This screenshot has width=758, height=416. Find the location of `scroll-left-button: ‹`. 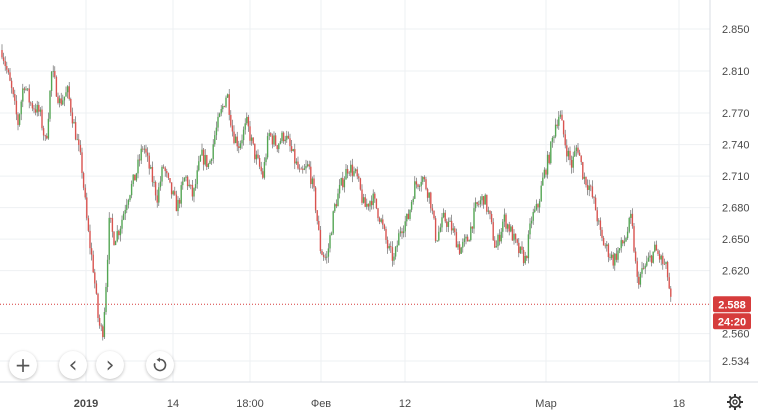

scroll-left-button: ‹ is located at coordinates (73, 365).